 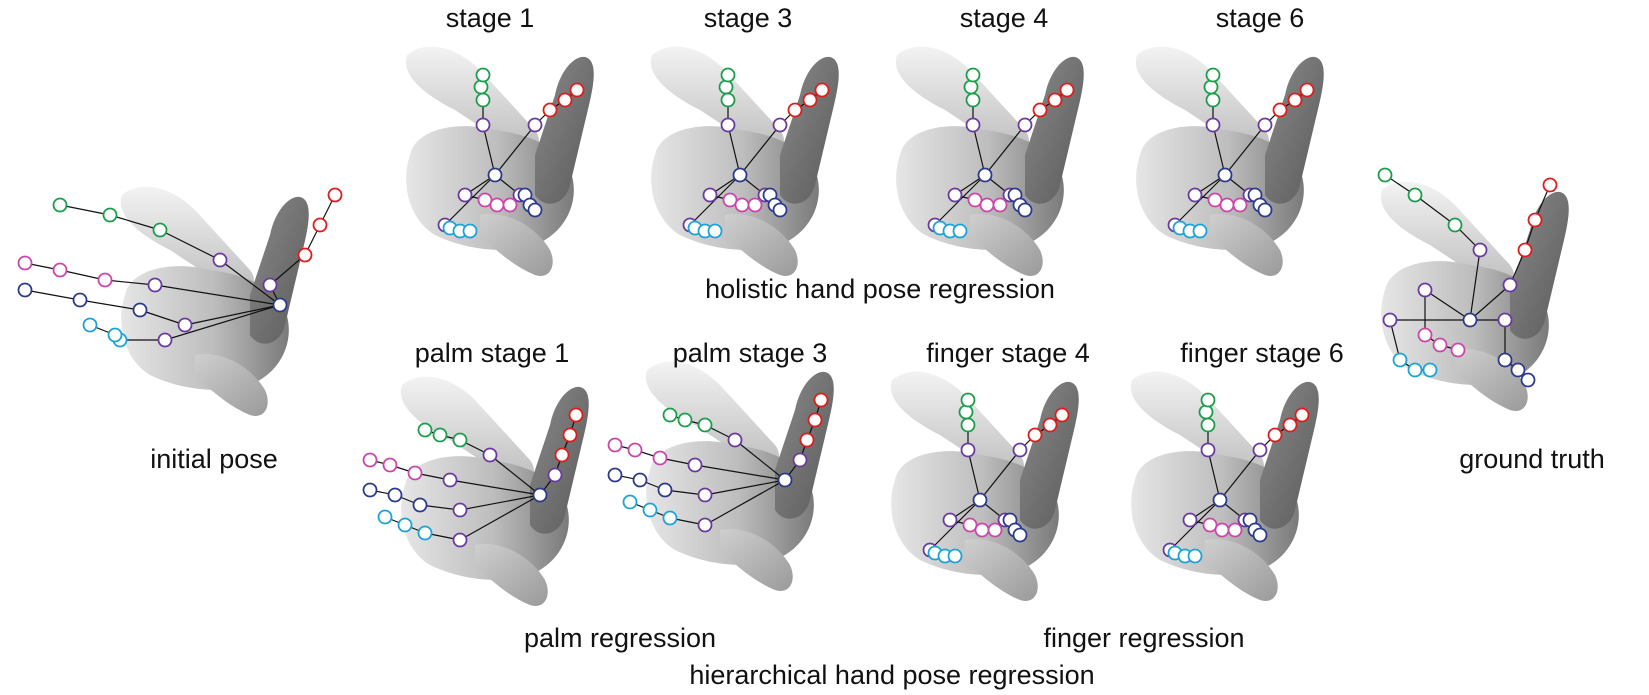 What do you see at coordinates (499, 161) in the screenshot?
I see `panel-h1` at bounding box center [499, 161].